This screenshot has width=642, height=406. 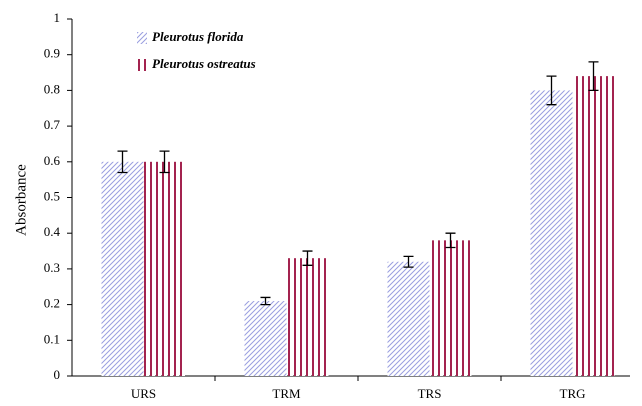 What do you see at coordinates (52, 338) in the screenshot?
I see `y-tick-label: 0.1` at bounding box center [52, 338].